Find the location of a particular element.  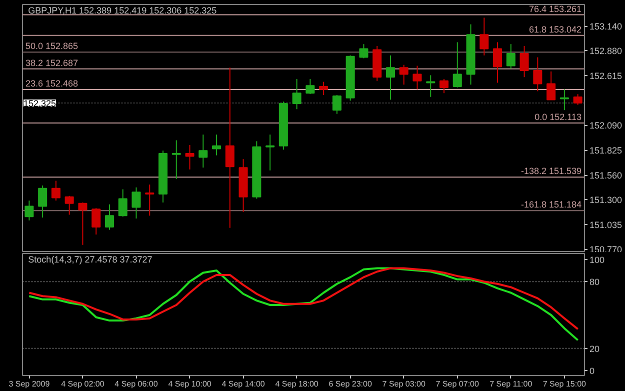

x-tick-label: 7 Sep 03:00 is located at coordinates (404, 384).